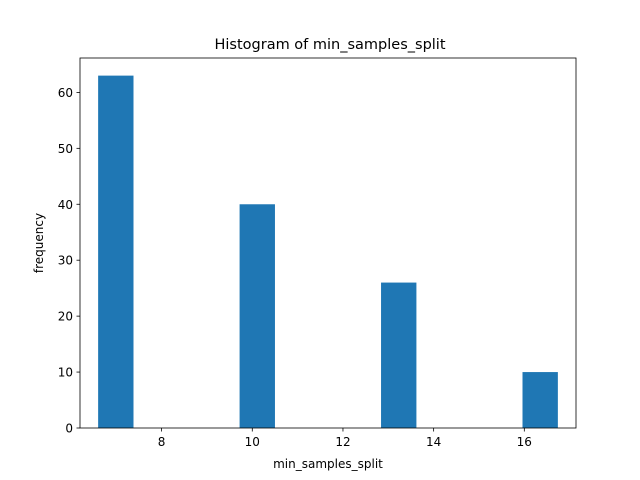 This screenshot has height=480, width=640. Describe the element at coordinates (524, 442) in the screenshot. I see `x-tick-label: 16` at that location.